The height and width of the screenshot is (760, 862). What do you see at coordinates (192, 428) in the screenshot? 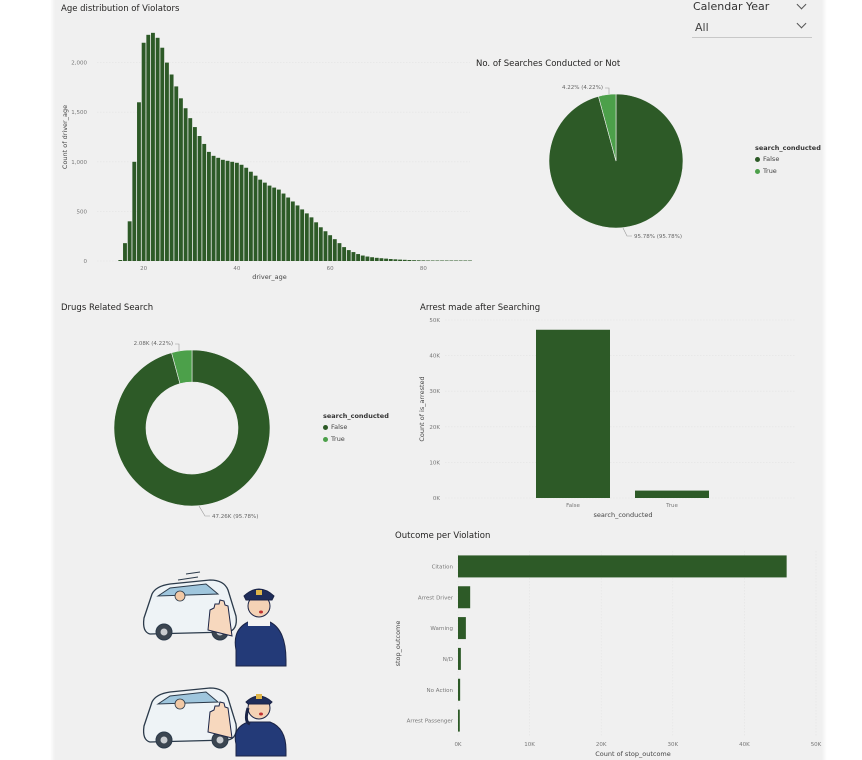
I see `pie-slice-false` at bounding box center [192, 428].